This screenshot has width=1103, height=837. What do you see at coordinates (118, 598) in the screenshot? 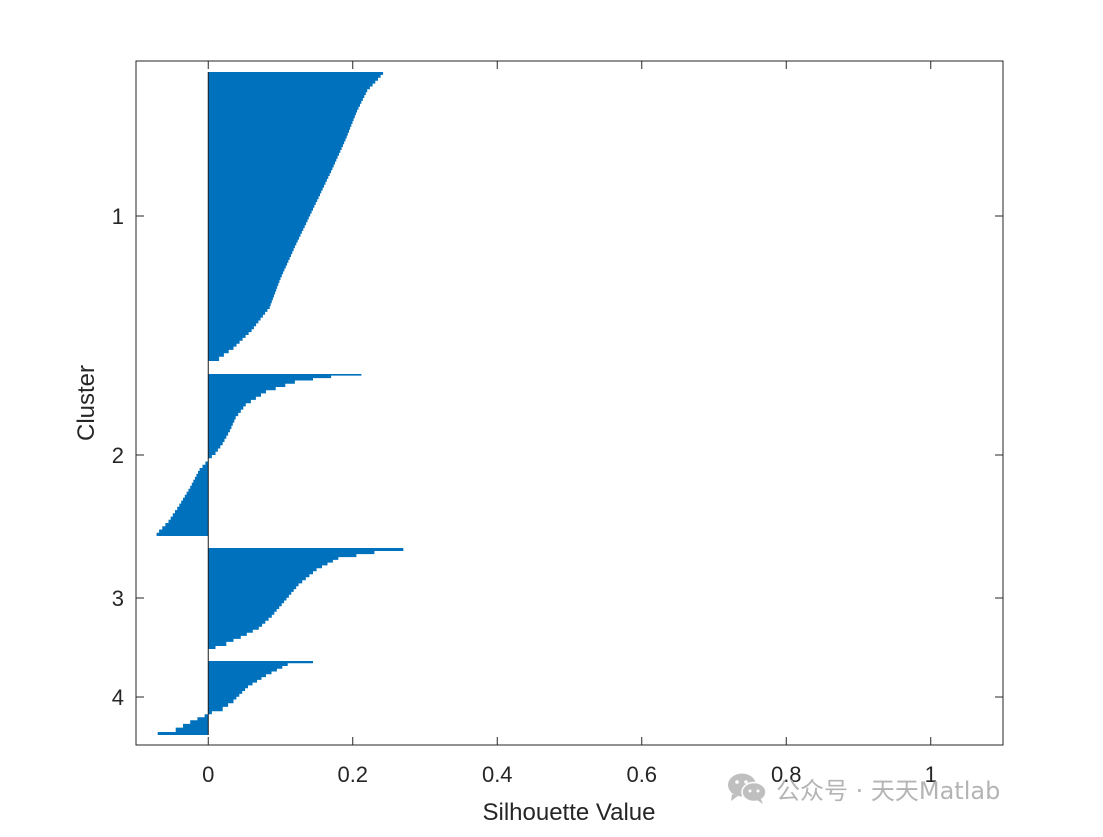
I see `y-tick-label: 3` at bounding box center [118, 598].